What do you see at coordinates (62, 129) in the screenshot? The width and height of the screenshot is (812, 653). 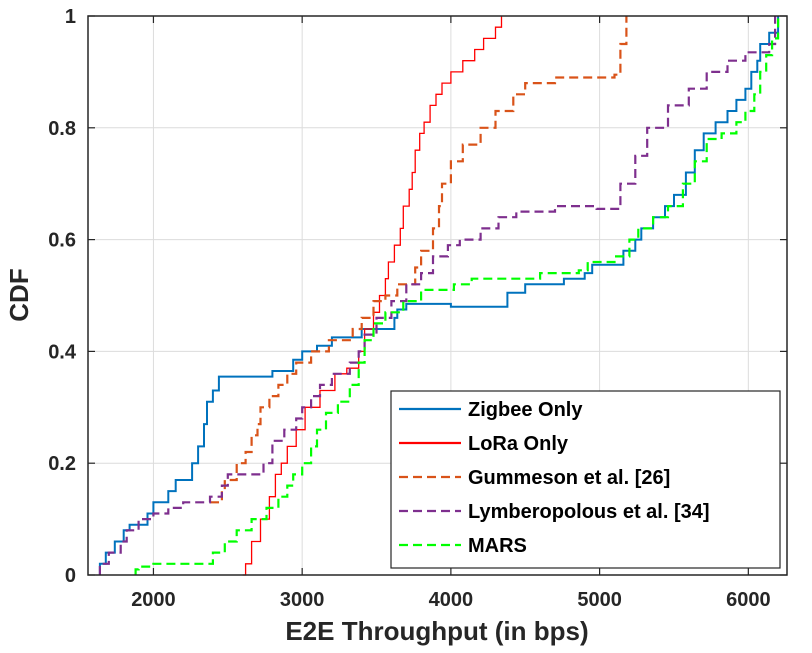 I see `y-tick-label: 0.8` at bounding box center [62, 129].